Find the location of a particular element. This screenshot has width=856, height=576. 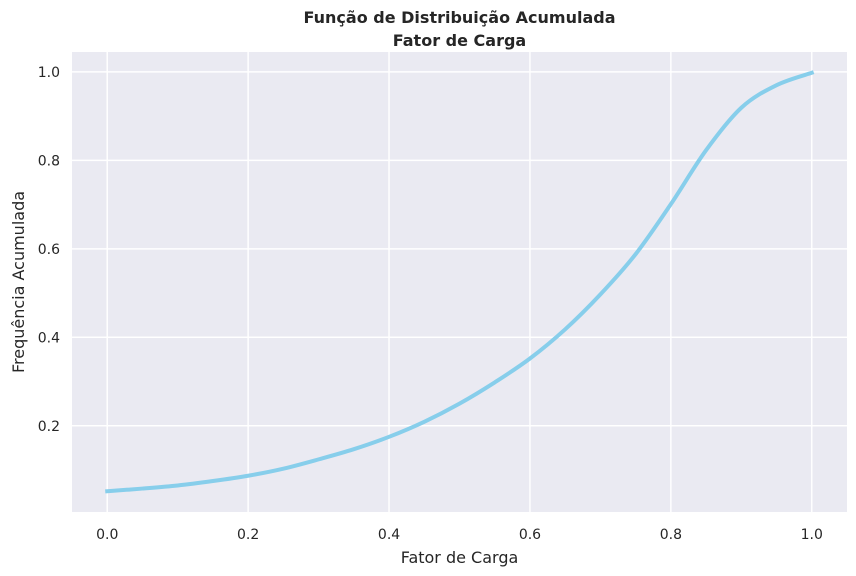

x-tick-label: 0.6 is located at coordinates (530, 535).